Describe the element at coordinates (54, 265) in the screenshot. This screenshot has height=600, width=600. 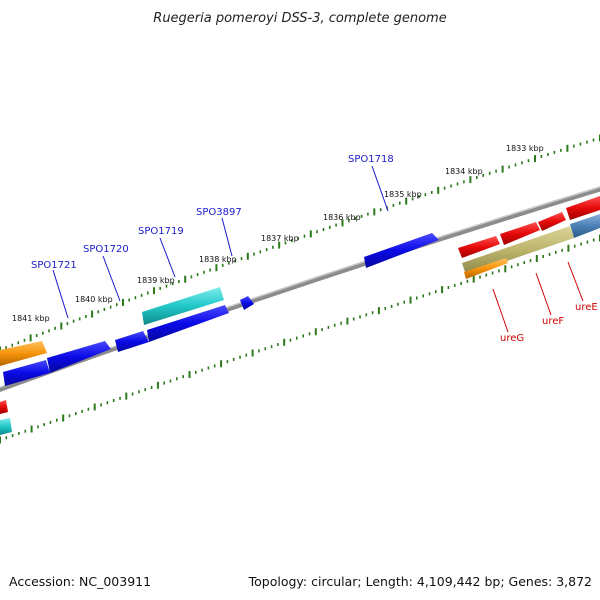
I see `gene-label-spo1721: SPO1721` at that location.